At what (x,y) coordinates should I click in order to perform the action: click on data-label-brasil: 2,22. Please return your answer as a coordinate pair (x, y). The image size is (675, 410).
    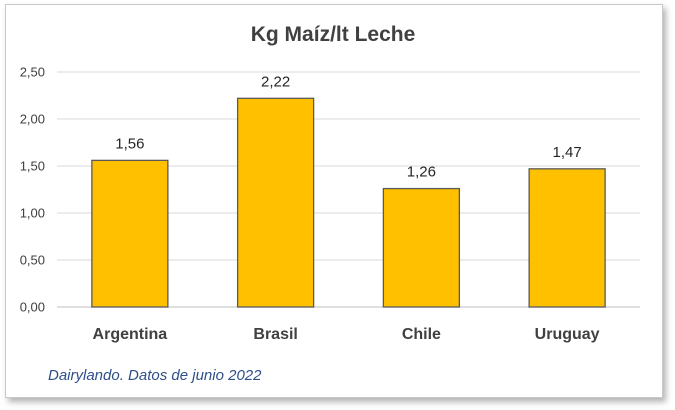
    Looking at the image, I should click on (275, 81).